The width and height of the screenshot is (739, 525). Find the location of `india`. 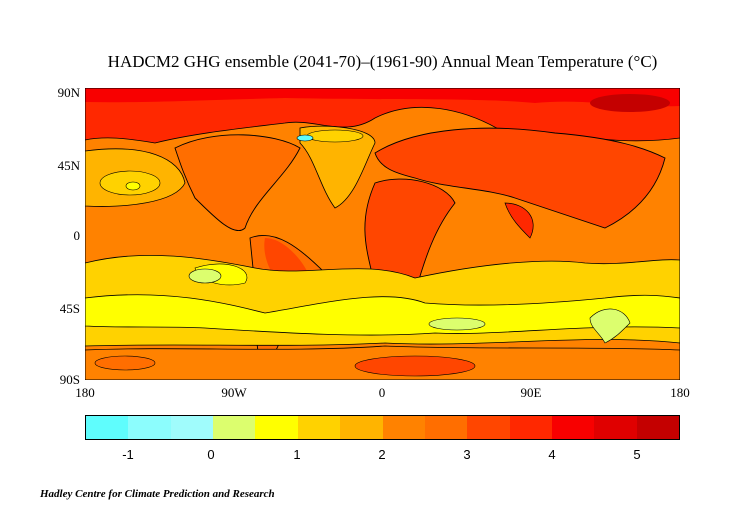

india is located at coordinates (519, 220).